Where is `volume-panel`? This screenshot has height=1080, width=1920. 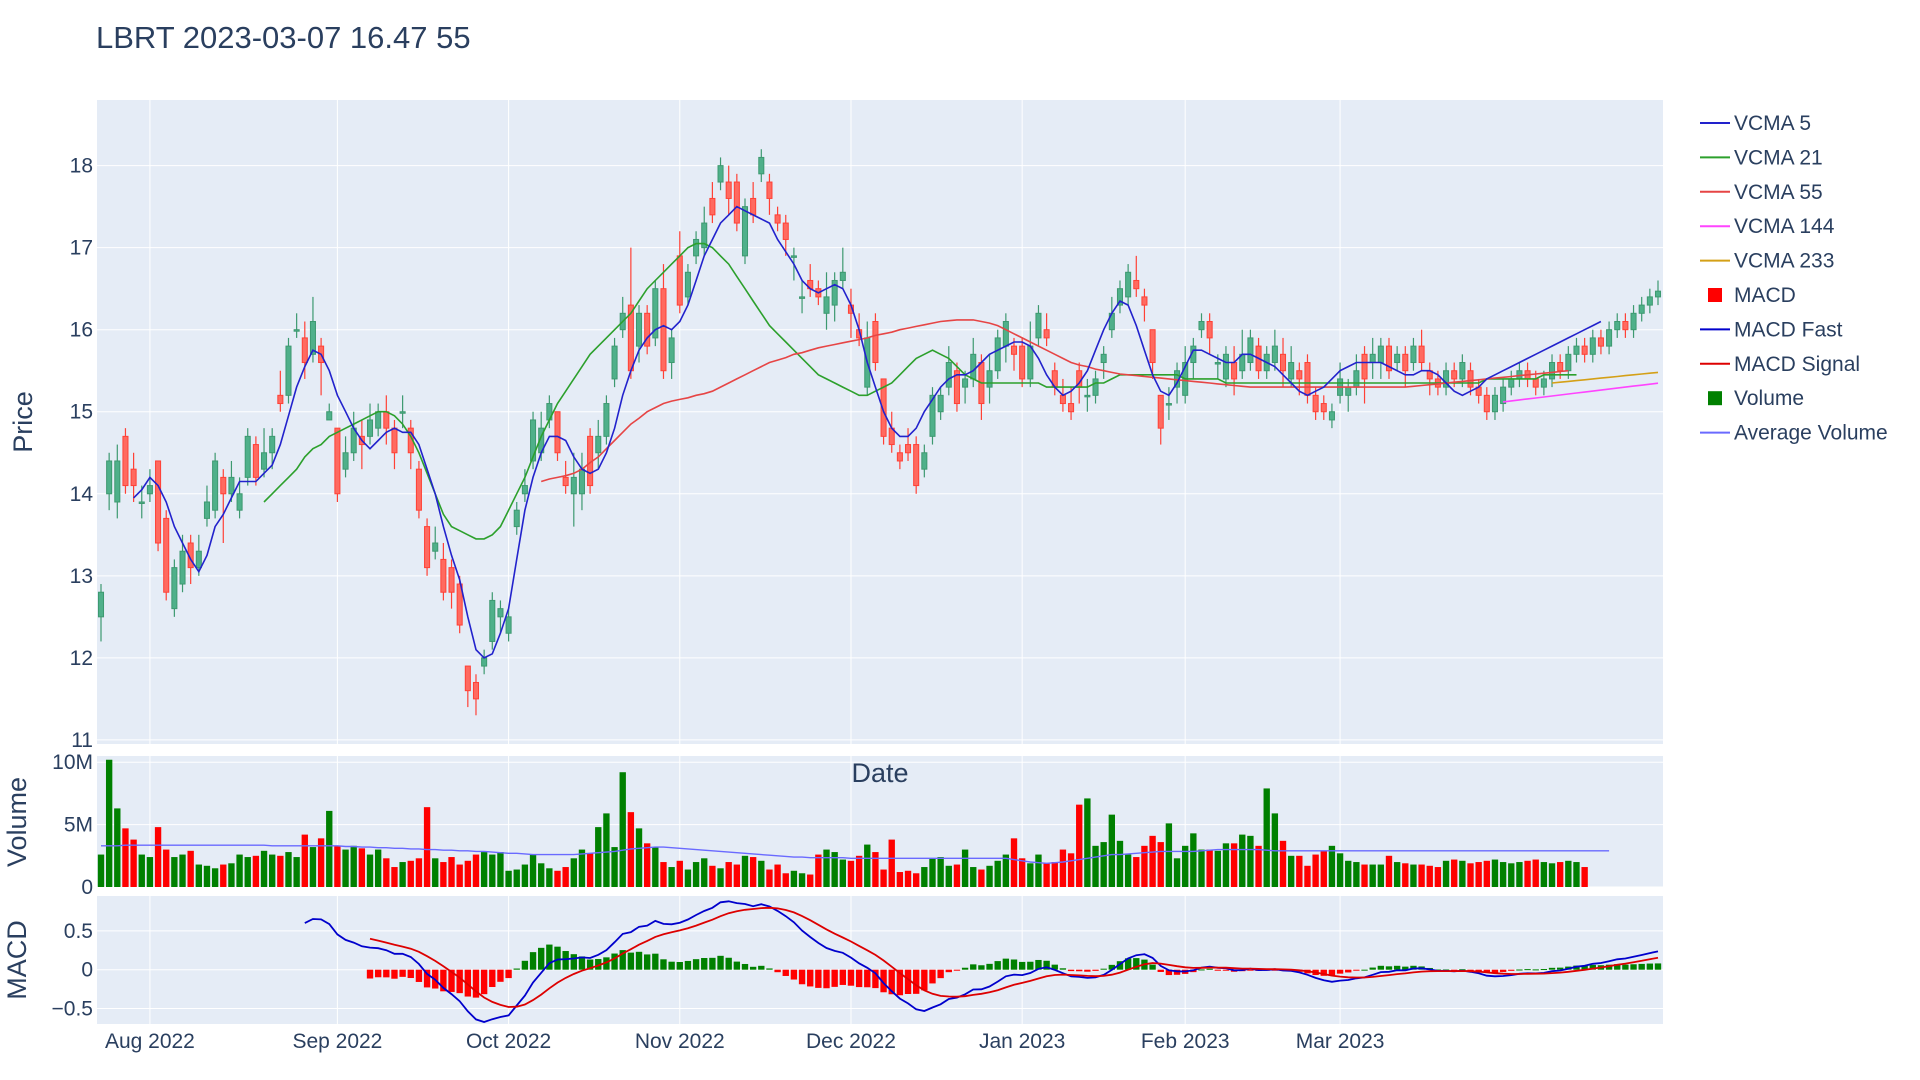
volume-panel is located at coordinates (853, 823).